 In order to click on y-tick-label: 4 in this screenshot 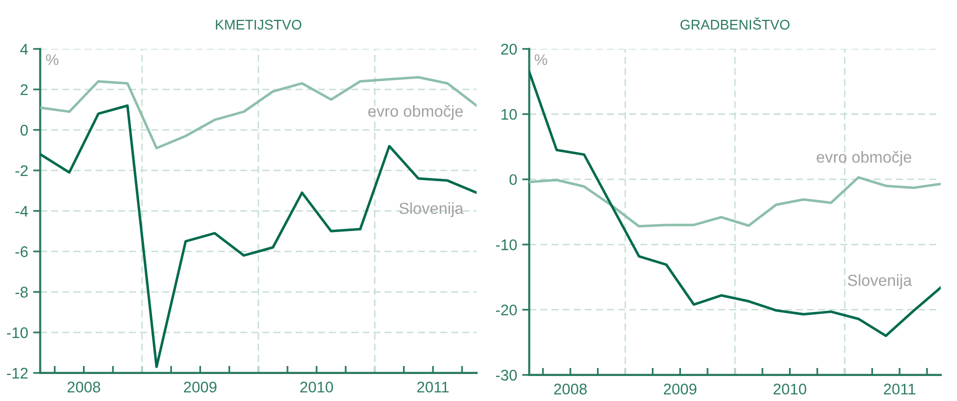, I will do `click(24, 49)`.